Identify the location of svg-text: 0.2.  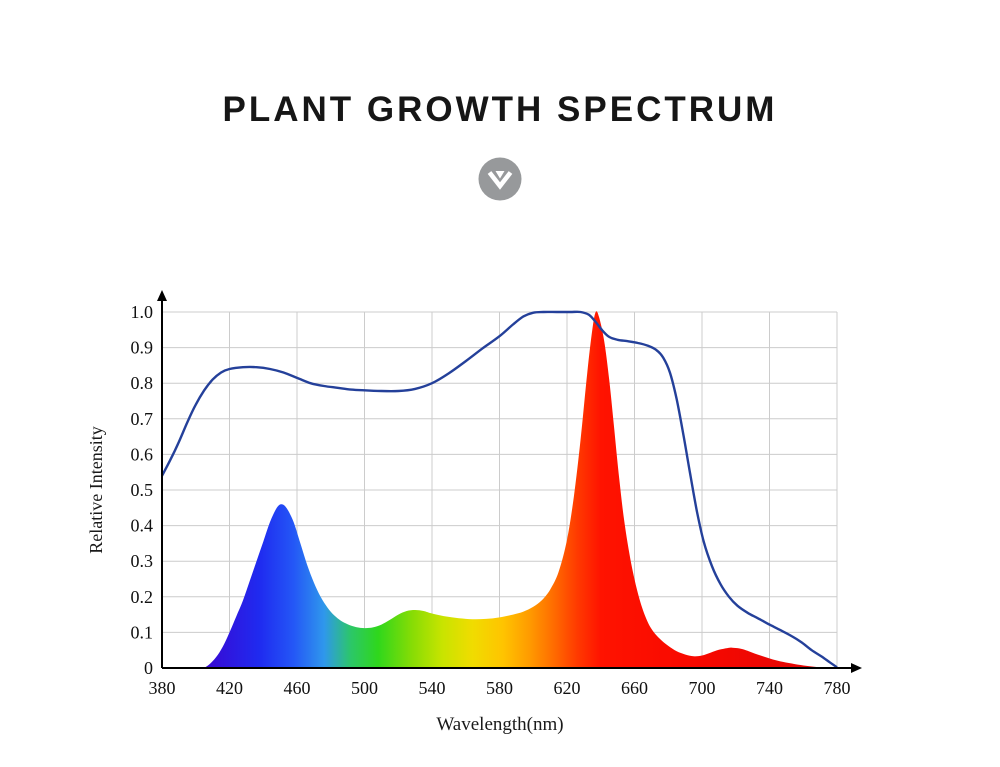
(142, 597).